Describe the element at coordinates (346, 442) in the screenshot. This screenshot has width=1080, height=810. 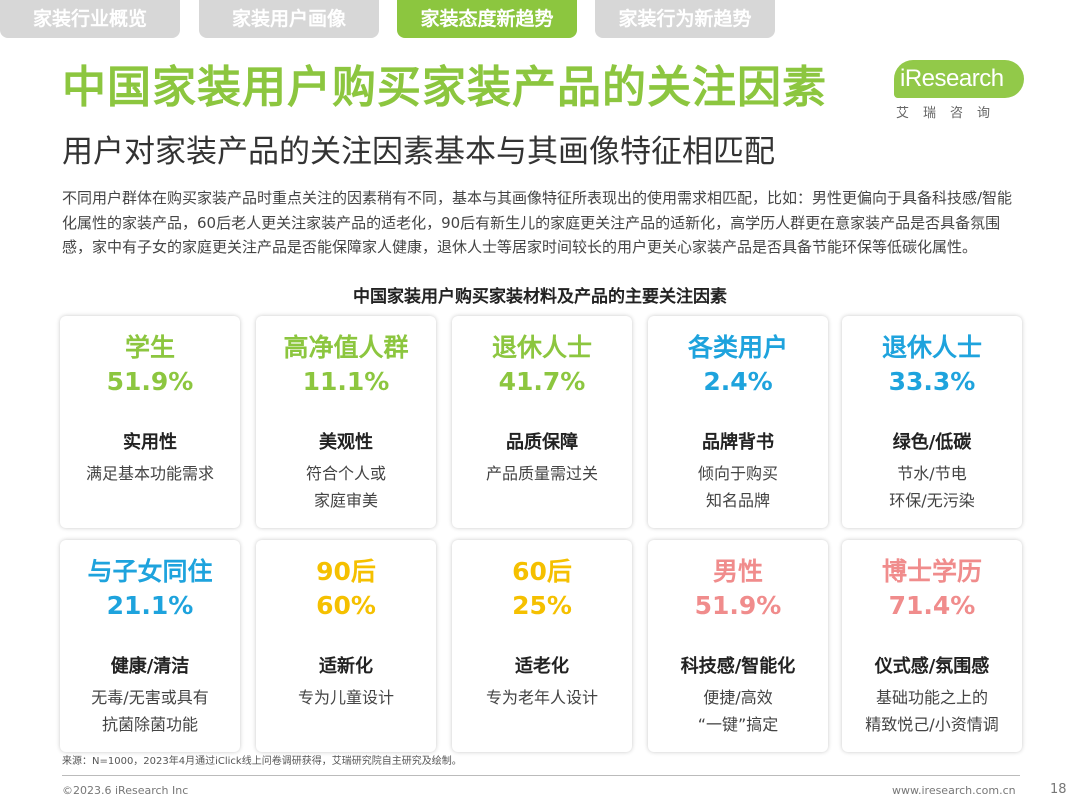
I see `card-factor: 美观性` at that location.